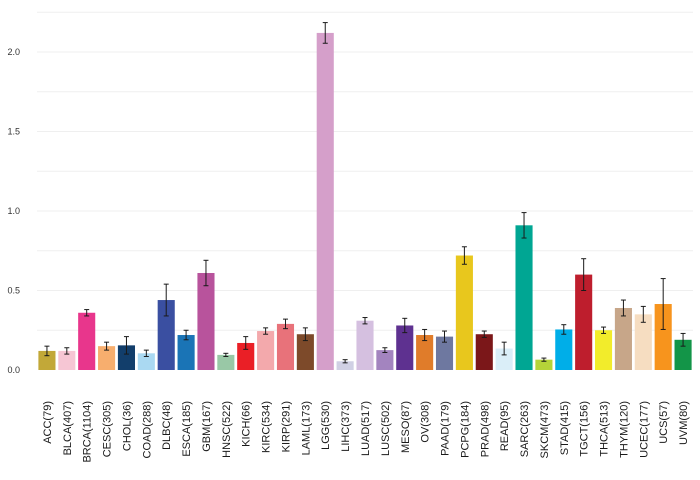  What do you see at coordinates (525, 429) in the screenshot?
I see `x-tick-label: SARC(263)` at bounding box center [525, 429].